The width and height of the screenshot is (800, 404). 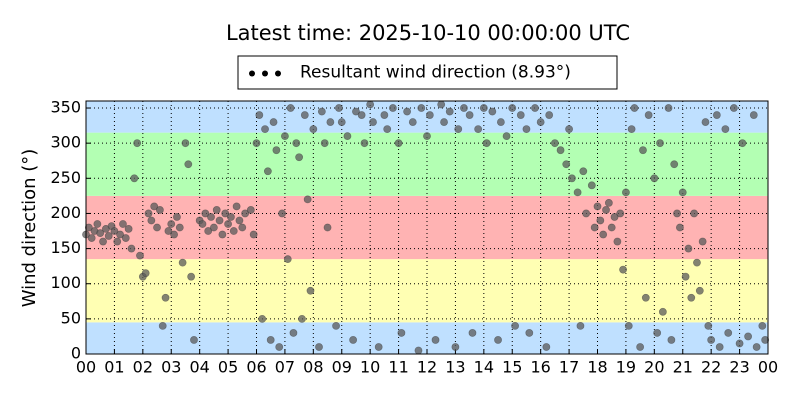 I want to click on x-tick-label: 12, so click(x=427, y=367).